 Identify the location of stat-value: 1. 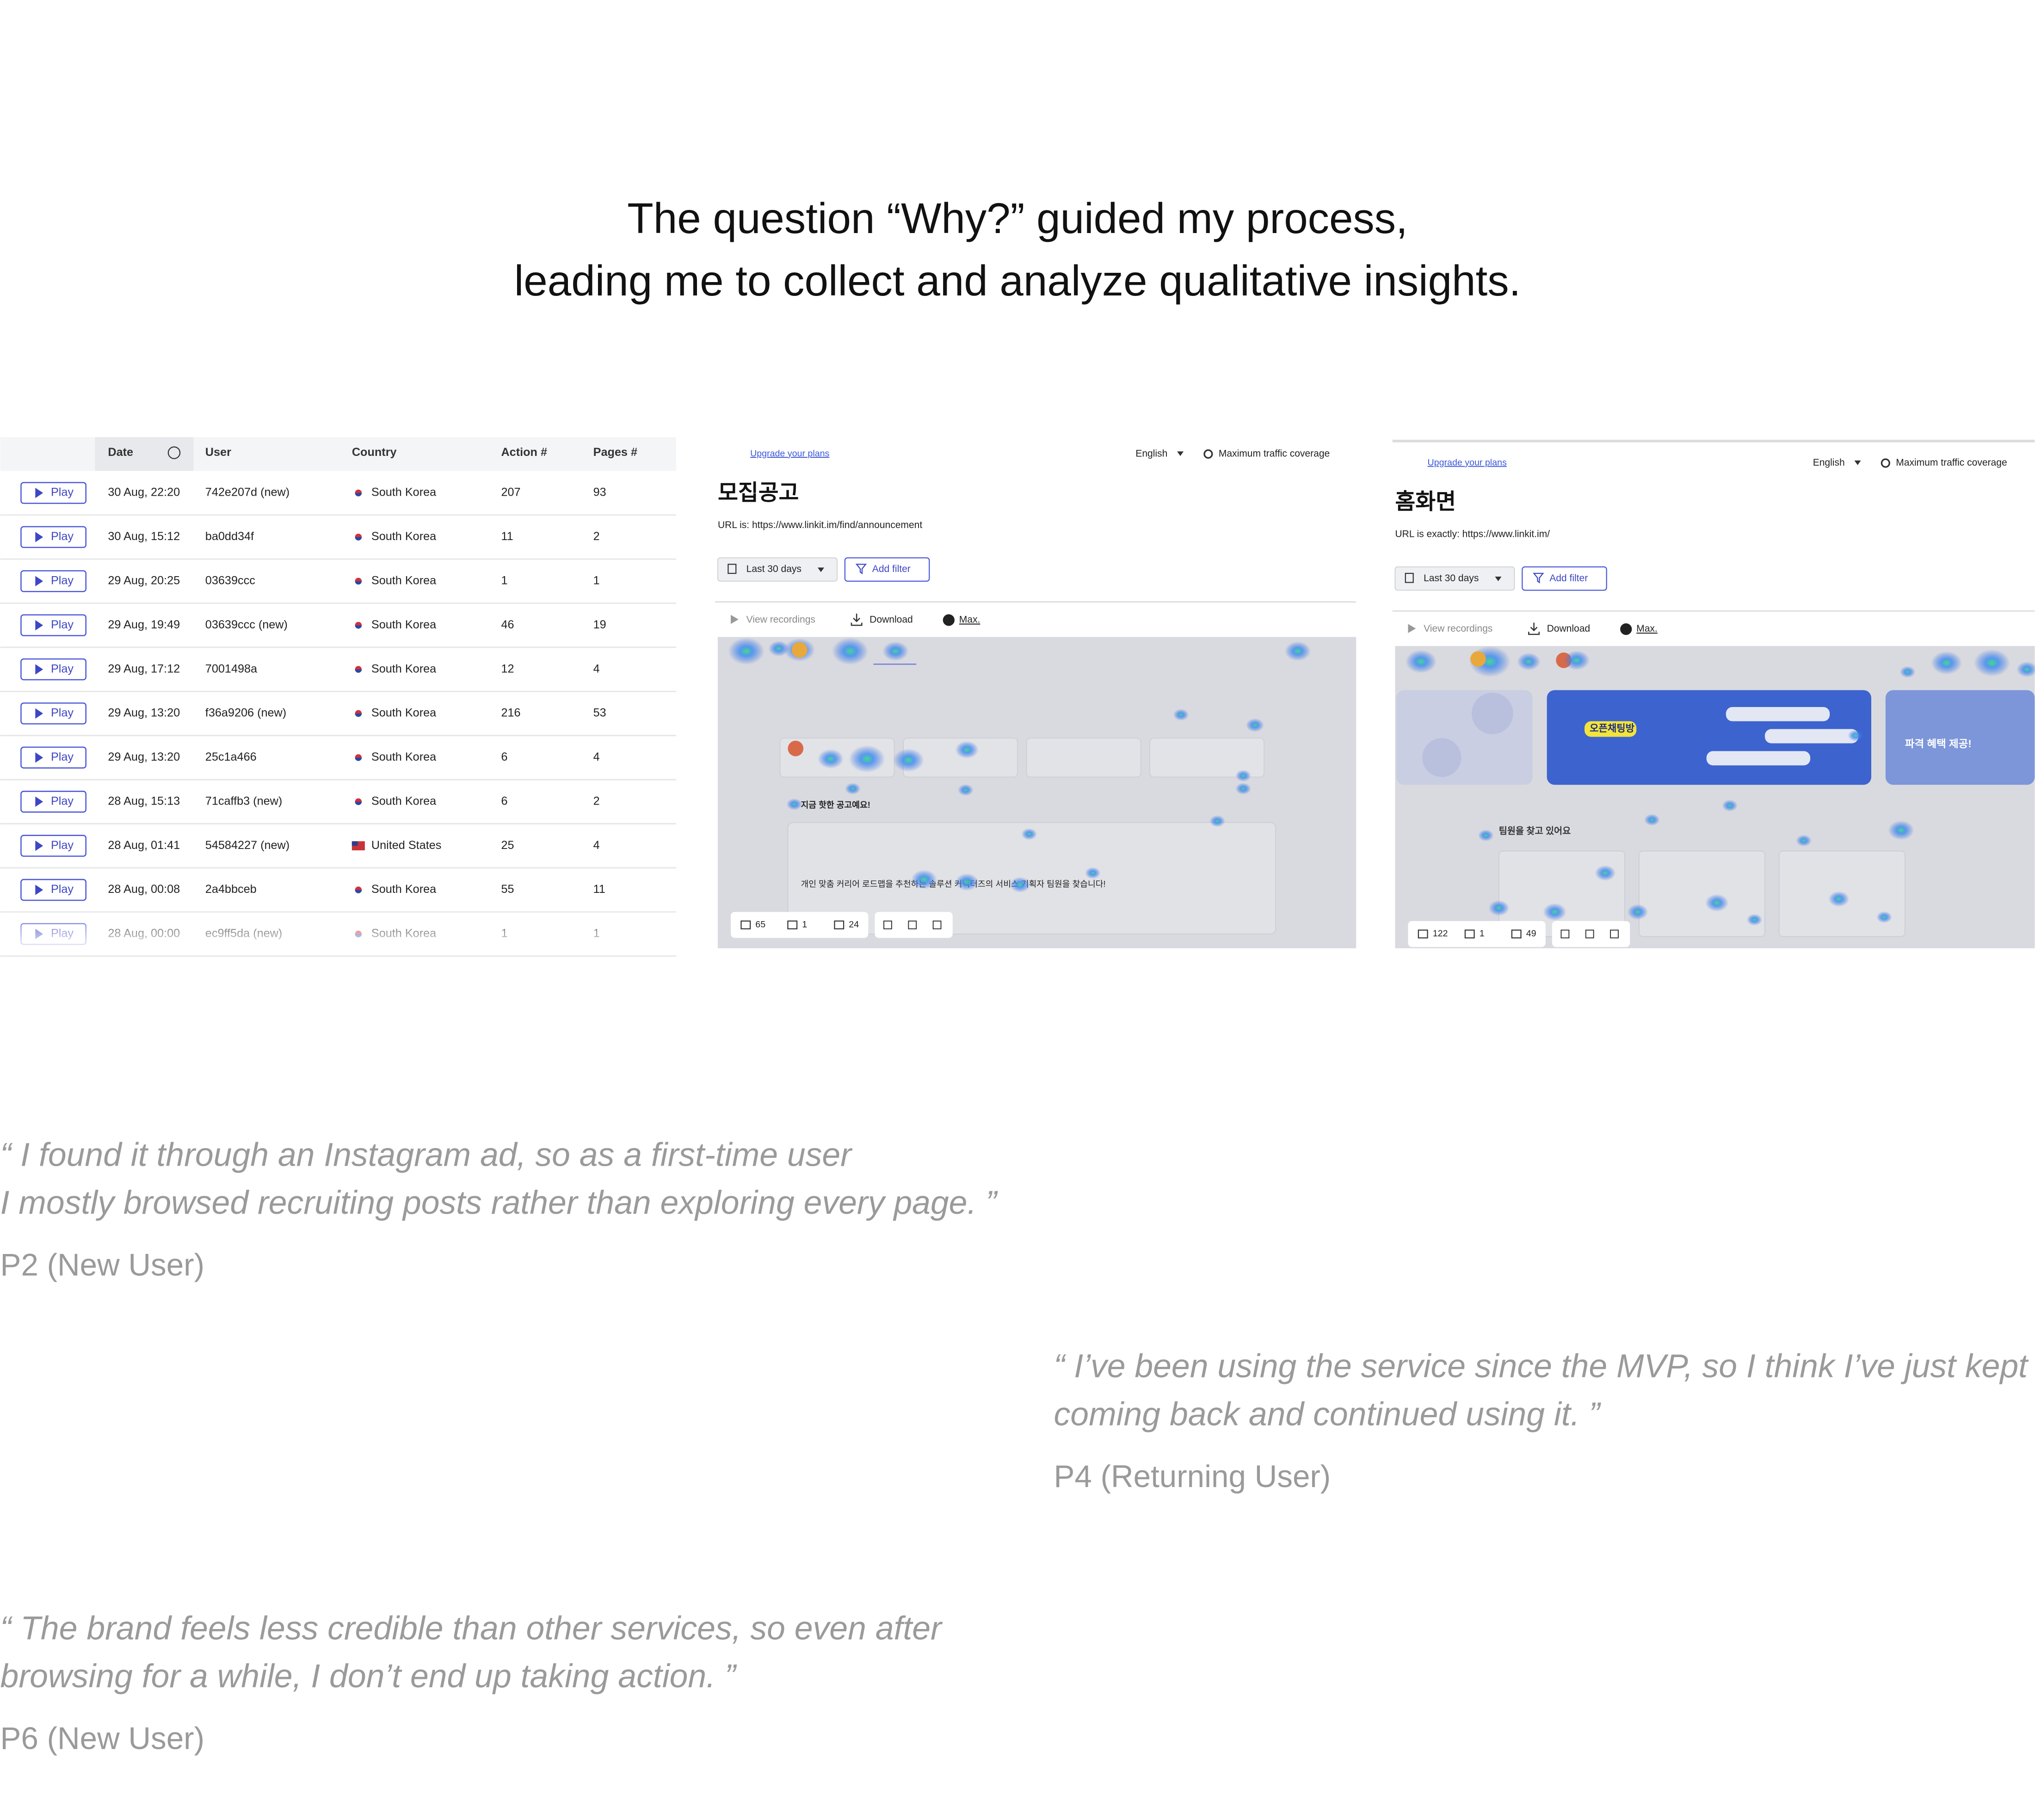
(805, 924).